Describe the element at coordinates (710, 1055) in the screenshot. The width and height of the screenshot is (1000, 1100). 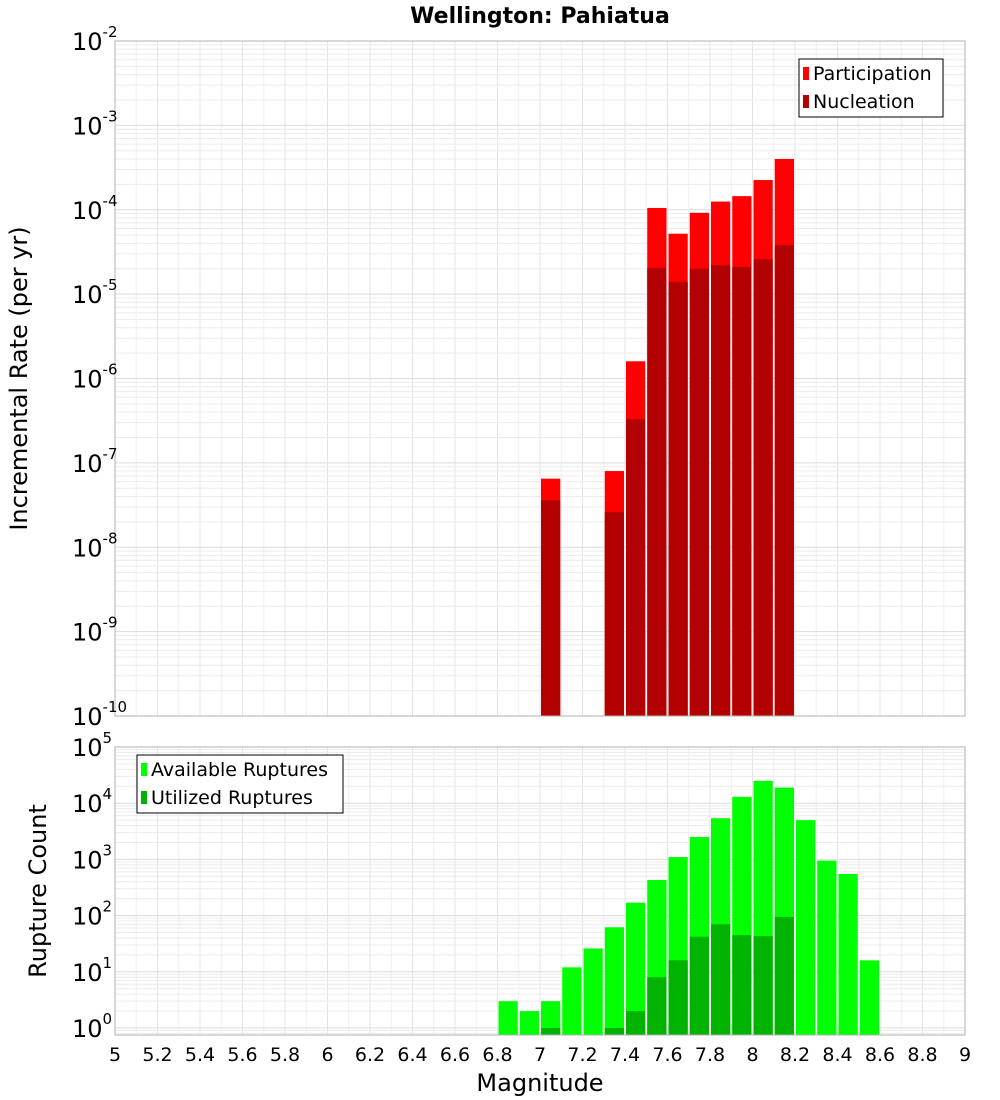
I see `x-tick-label: 7.8` at that location.